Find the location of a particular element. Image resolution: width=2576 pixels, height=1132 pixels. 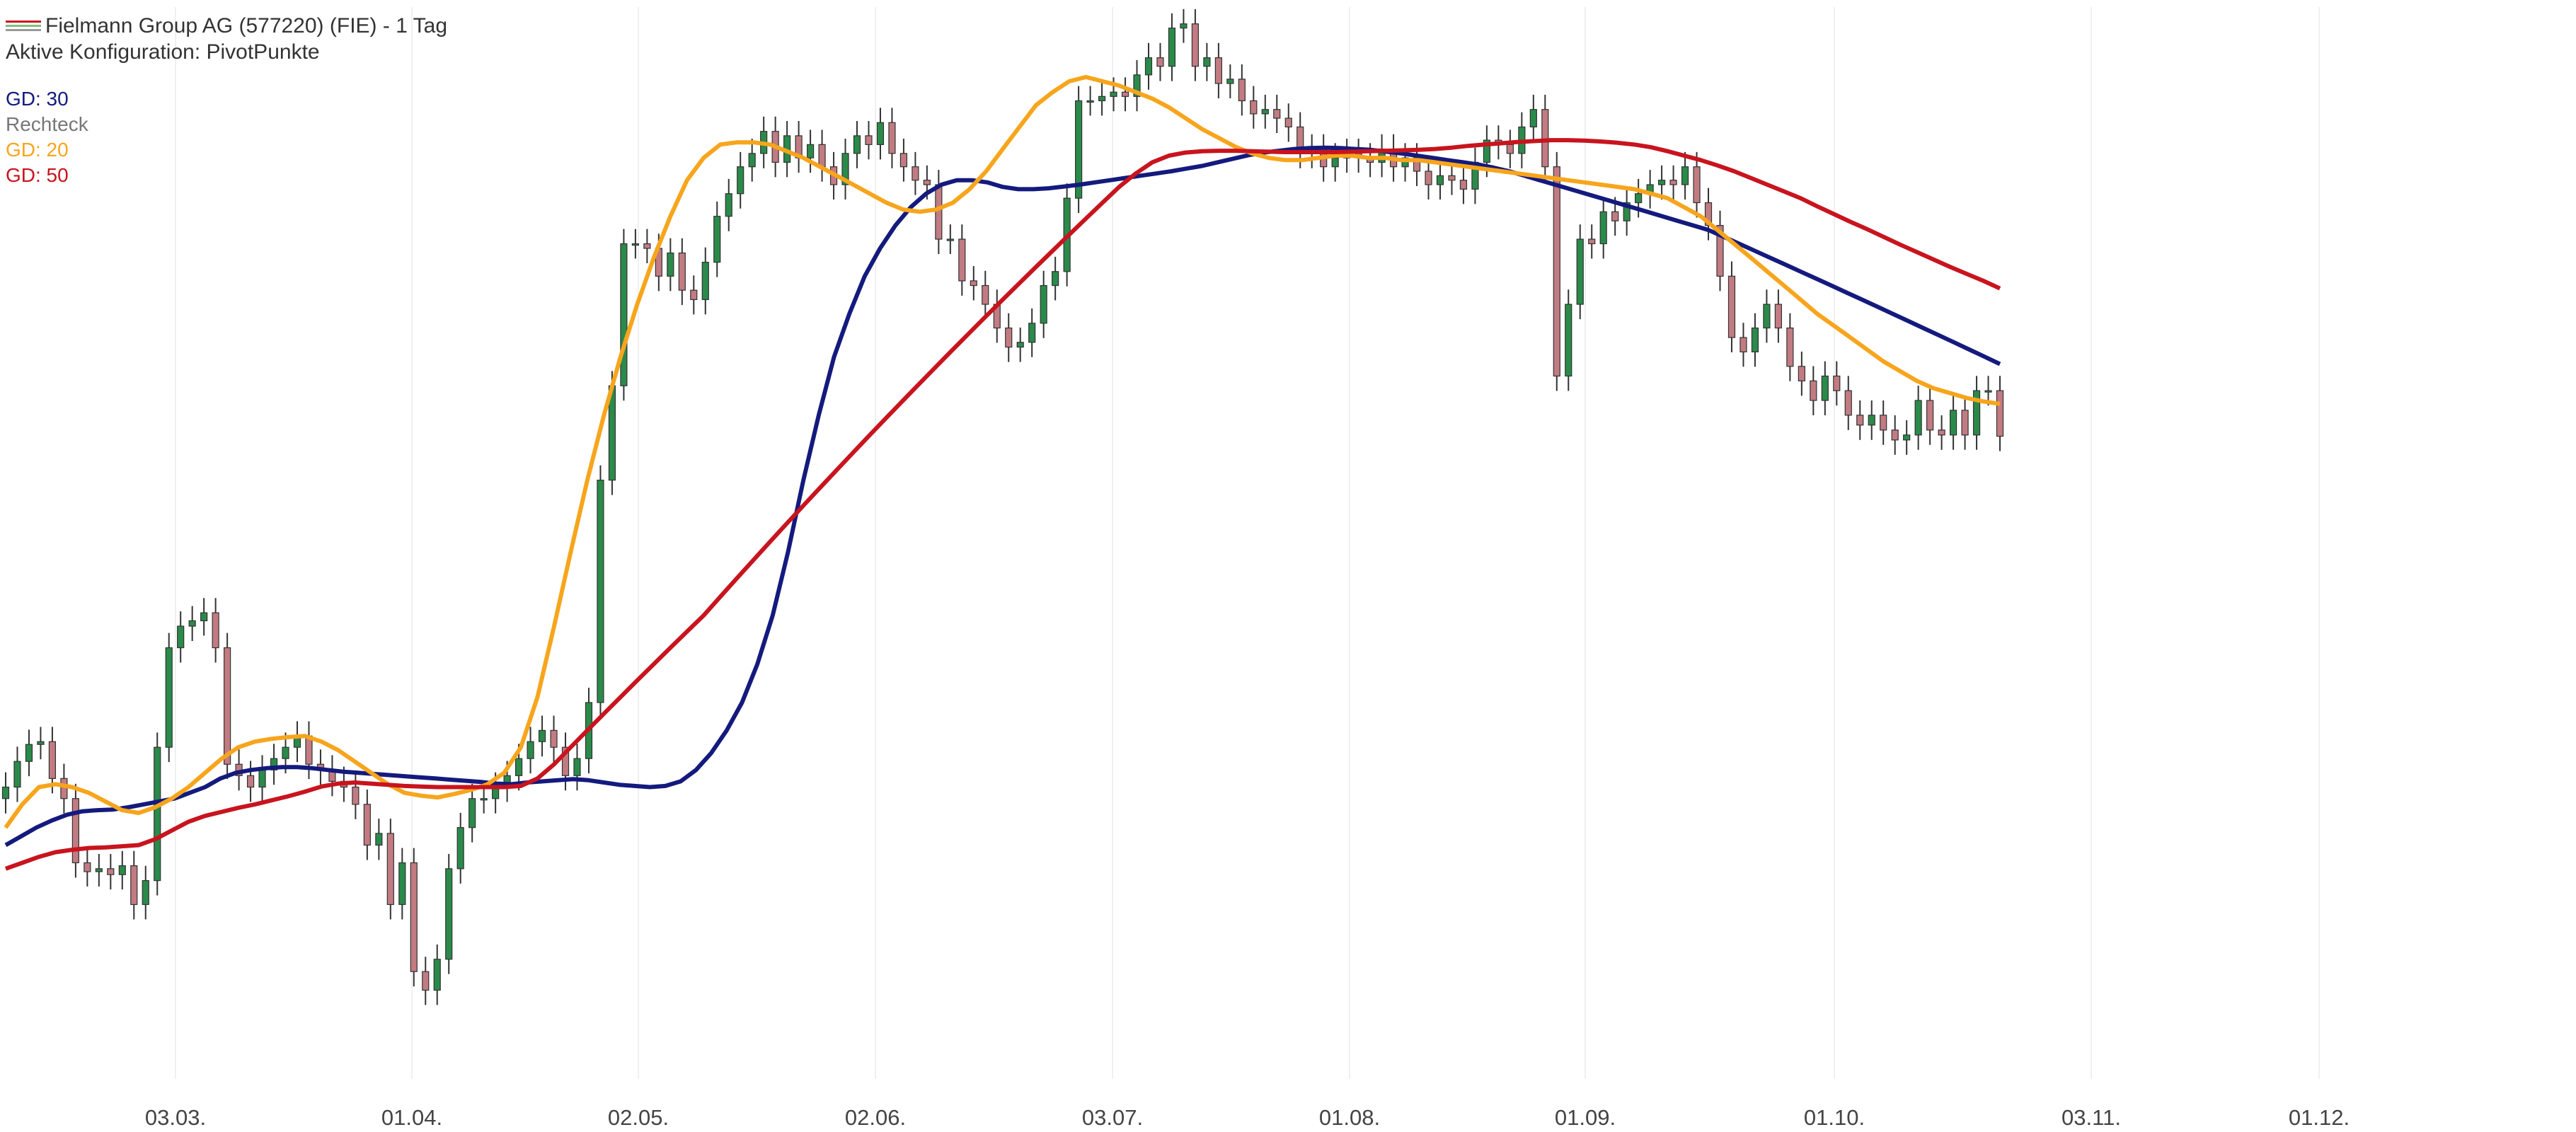

legend-gd50: GD: 50 is located at coordinates (37, 175).